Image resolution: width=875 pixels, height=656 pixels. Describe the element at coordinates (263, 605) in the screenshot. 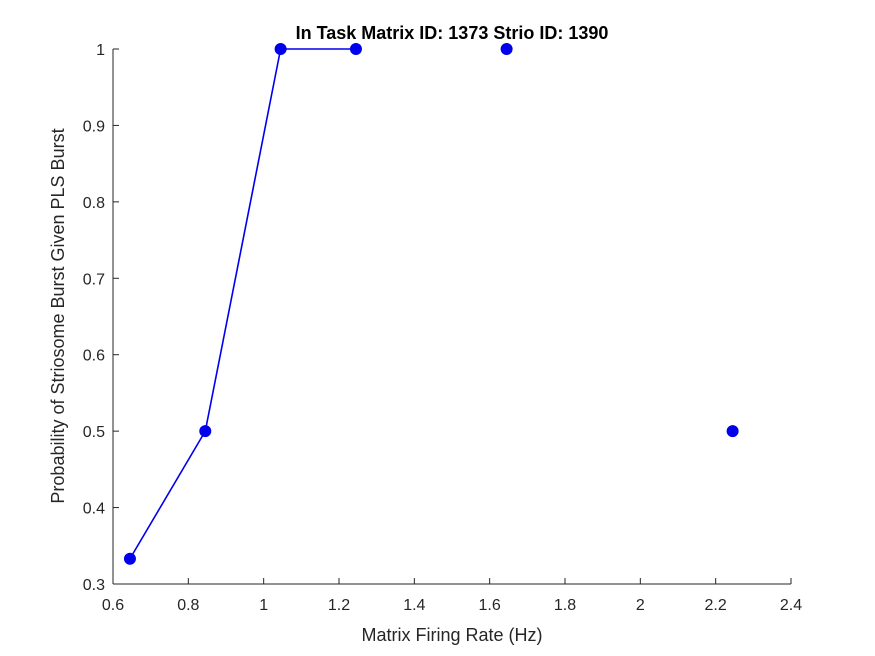

I see `x-tick-label: 1` at that location.